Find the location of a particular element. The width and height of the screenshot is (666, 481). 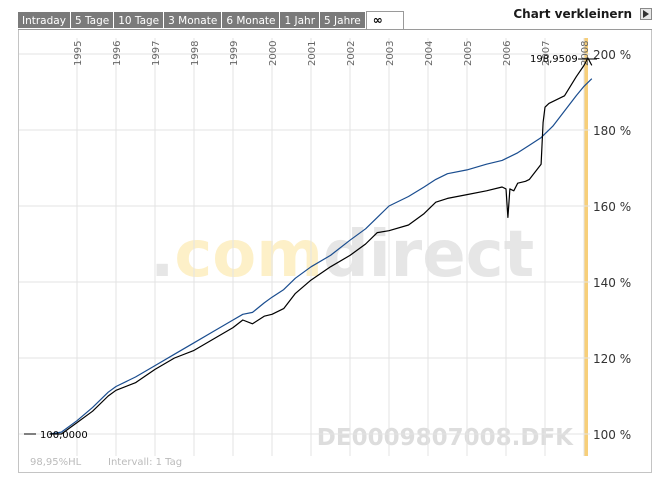

watermark-direct: direct is located at coordinates (428, 255).